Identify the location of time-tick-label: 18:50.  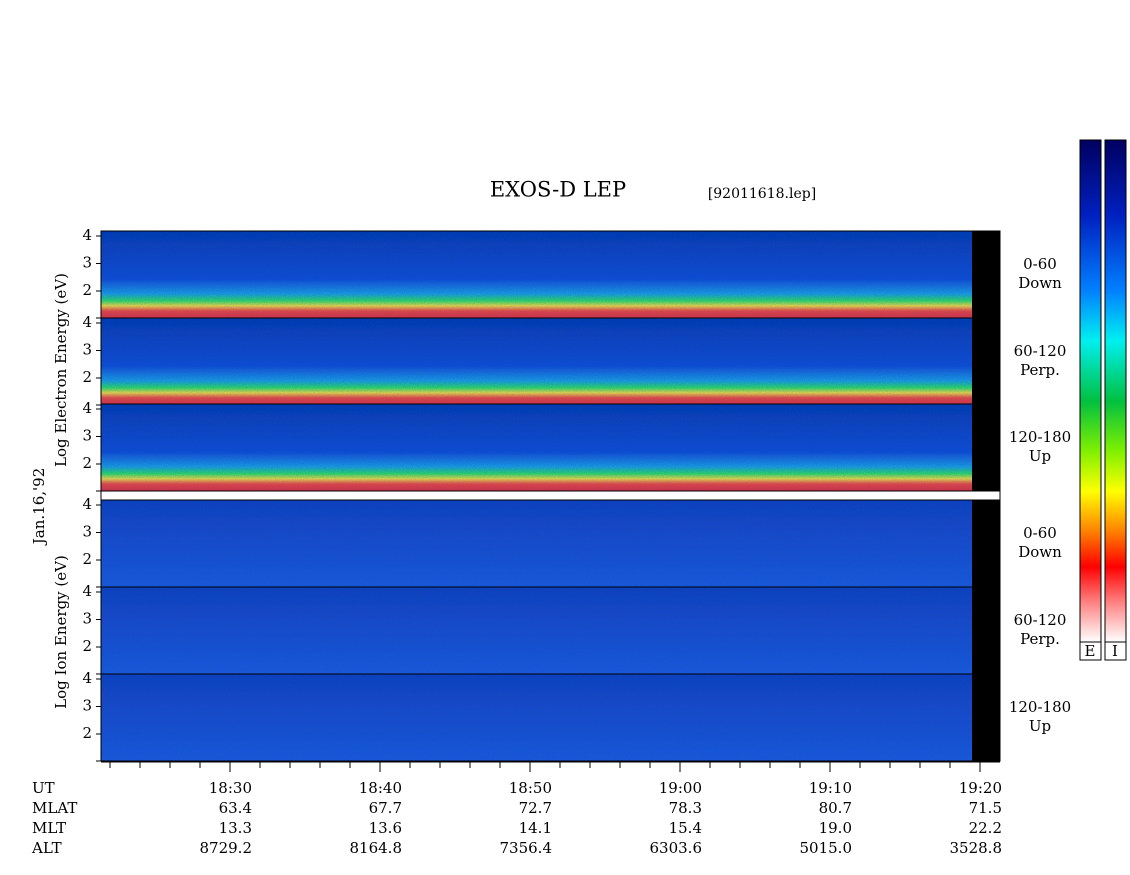
(530, 788).